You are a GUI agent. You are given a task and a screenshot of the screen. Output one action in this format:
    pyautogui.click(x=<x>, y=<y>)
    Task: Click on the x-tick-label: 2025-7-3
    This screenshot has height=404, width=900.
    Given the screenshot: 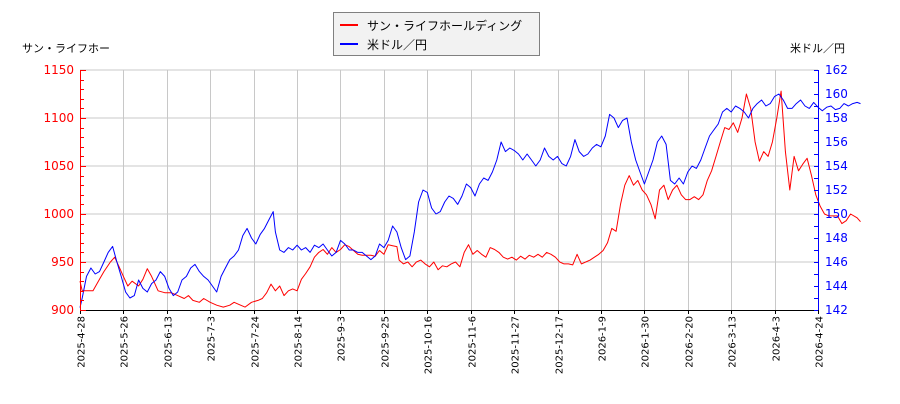 What is the action you would take?
    pyautogui.click(x=212, y=338)
    